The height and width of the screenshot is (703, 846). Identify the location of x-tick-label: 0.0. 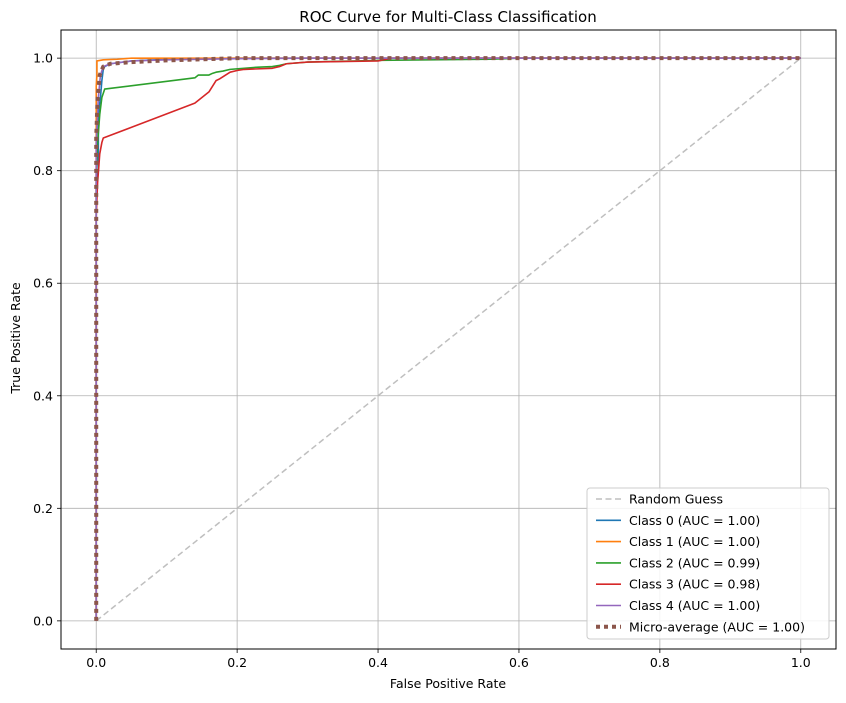
(96, 662).